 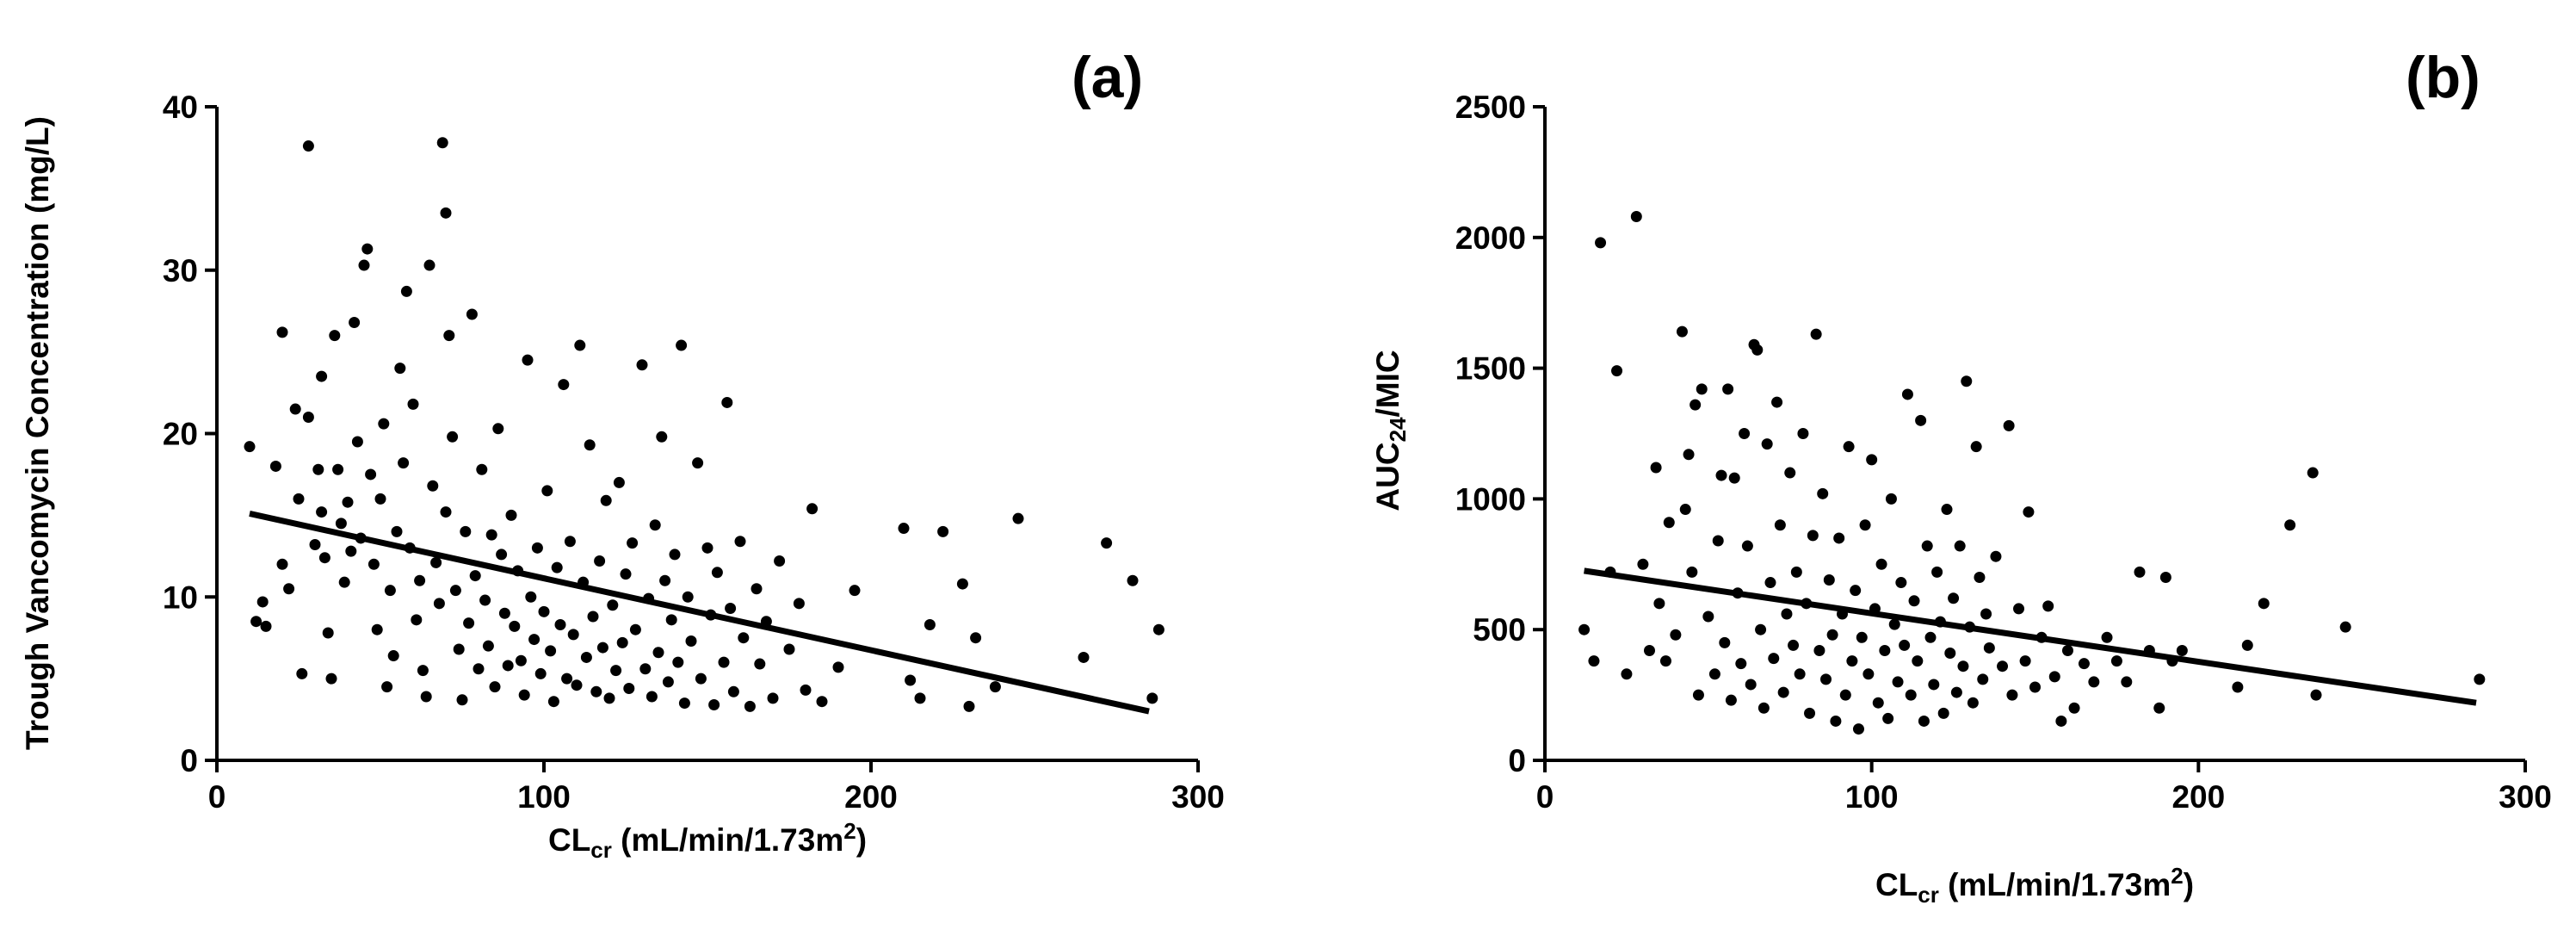 I want to click on panel-a-y-axis-title: Trough Vancomycin Concentration (mg/L), so click(x=37, y=433).